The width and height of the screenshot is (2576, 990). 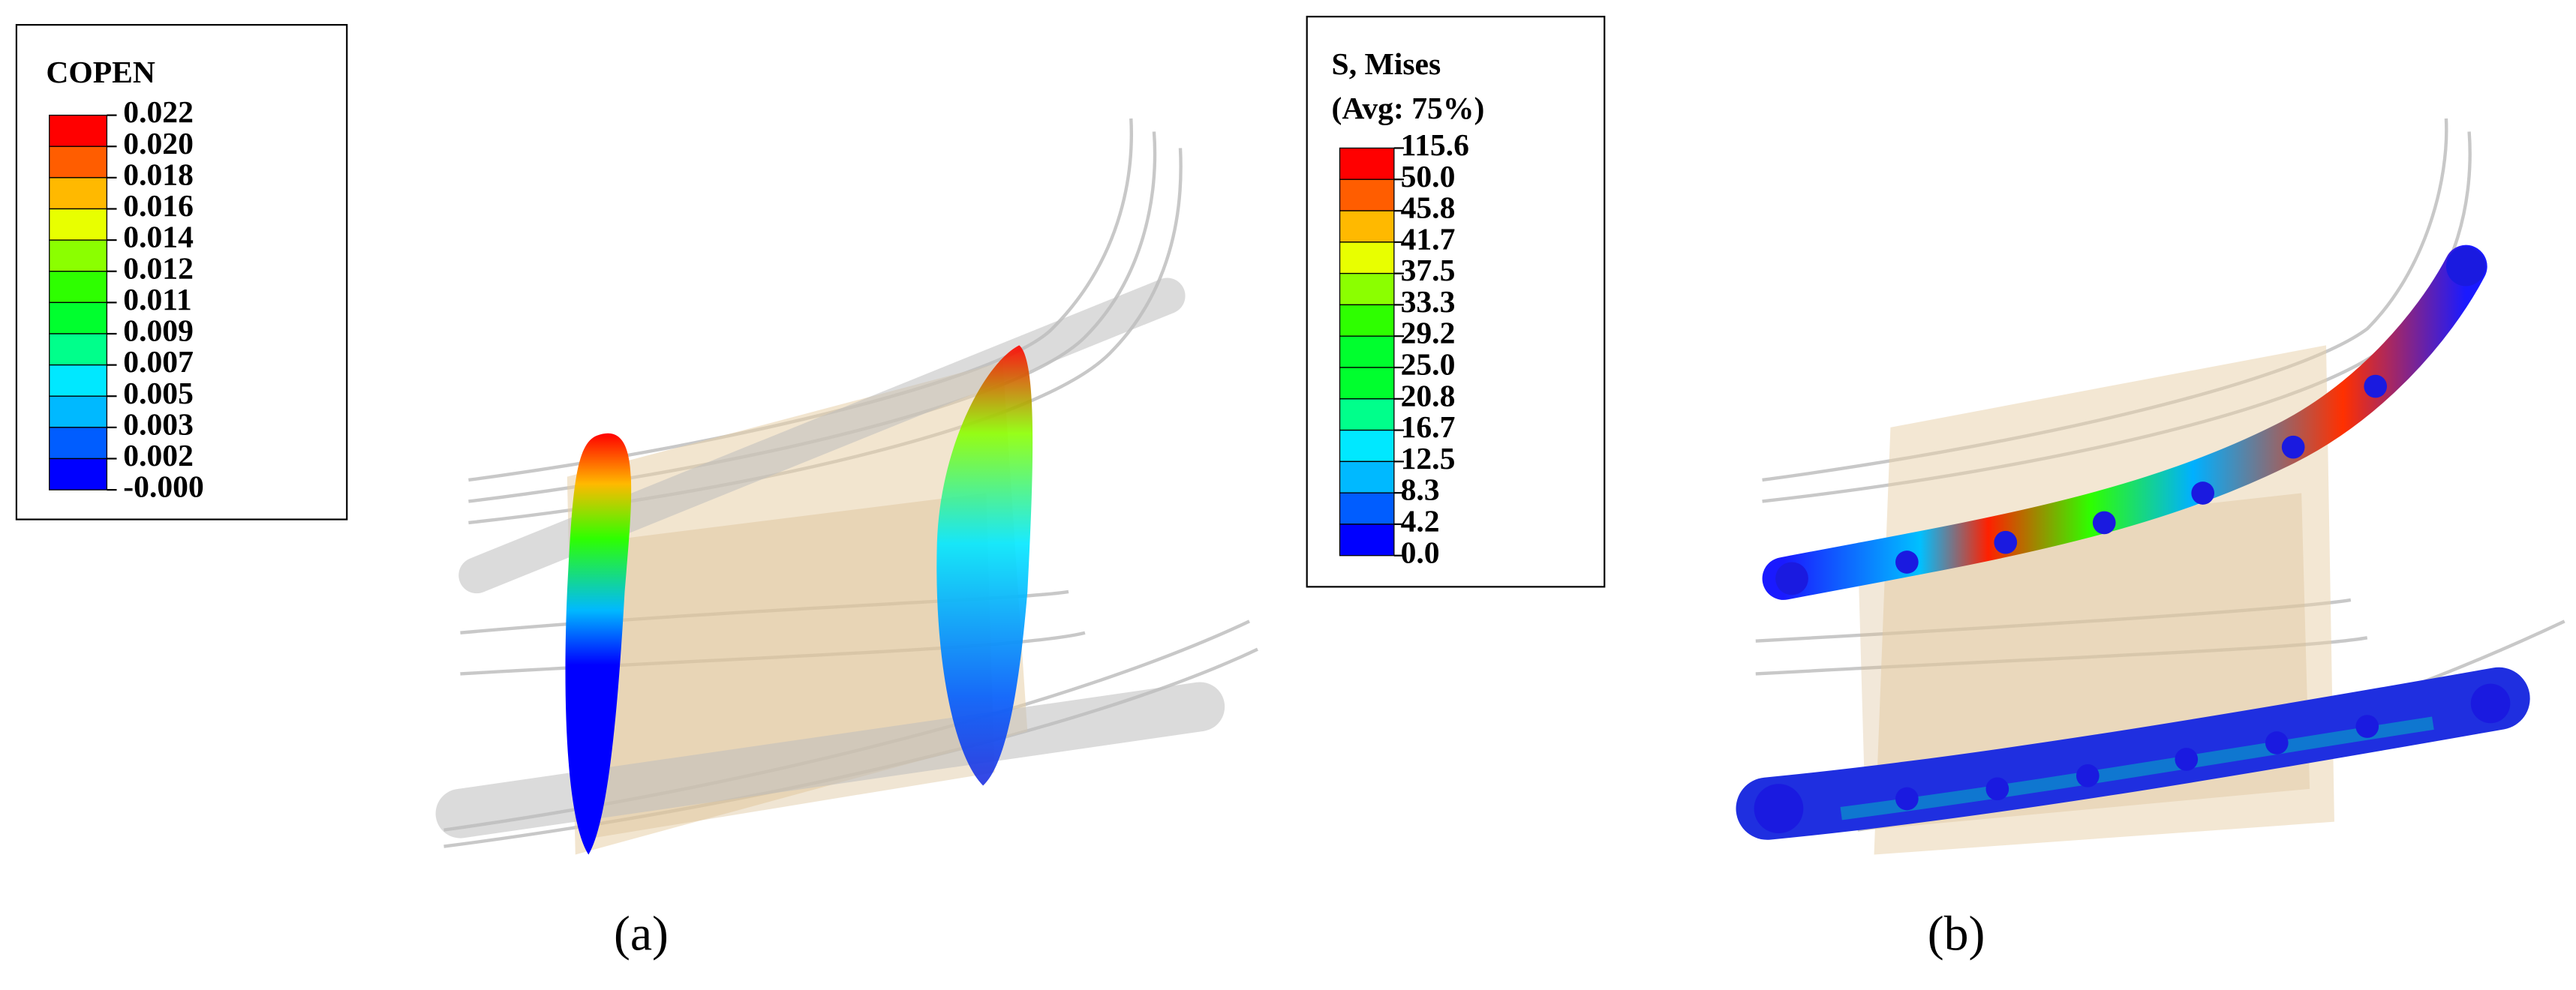 What do you see at coordinates (1420, 553) in the screenshot?
I see `legend-label: 0.0` at bounding box center [1420, 553].